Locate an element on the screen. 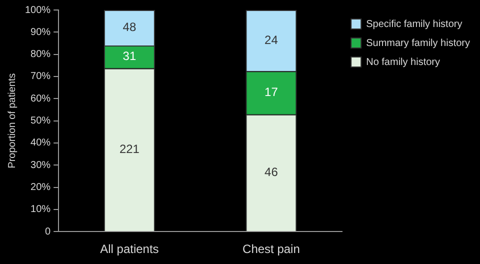  y-tick-label: 100% is located at coordinates (38, 10).